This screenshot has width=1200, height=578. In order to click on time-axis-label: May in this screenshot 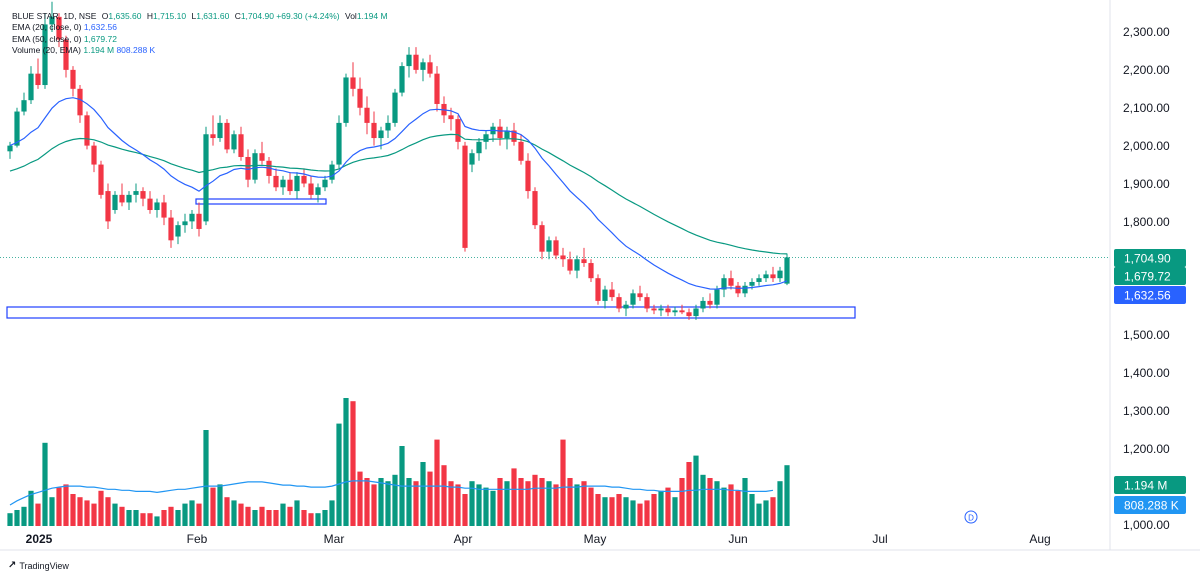, I will do `click(595, 539)`.